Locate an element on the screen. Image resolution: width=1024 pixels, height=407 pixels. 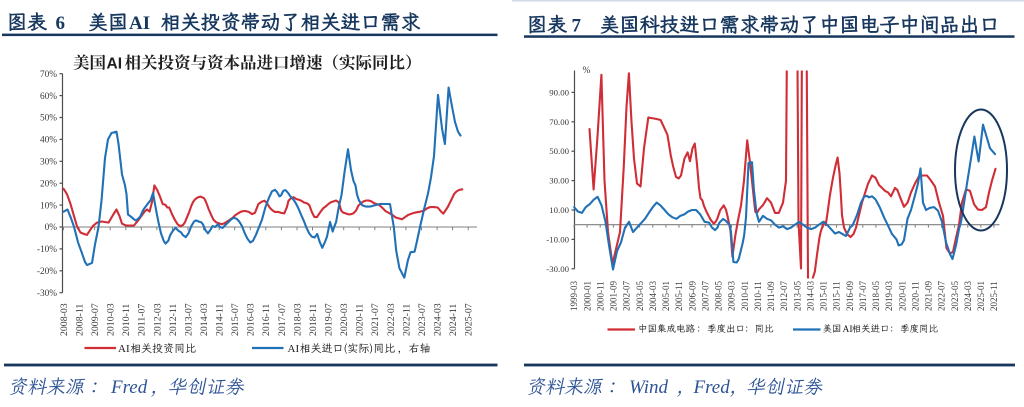
svg-text: 2025-01 is located at coordinates (981, 296).